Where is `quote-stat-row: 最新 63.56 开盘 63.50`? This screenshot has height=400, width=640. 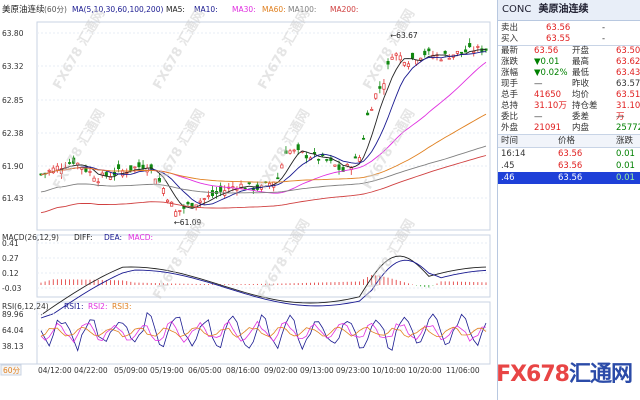
quote-stat-row: 最新 63.56 开盘 63.50 is located at coordinates (569, 51).